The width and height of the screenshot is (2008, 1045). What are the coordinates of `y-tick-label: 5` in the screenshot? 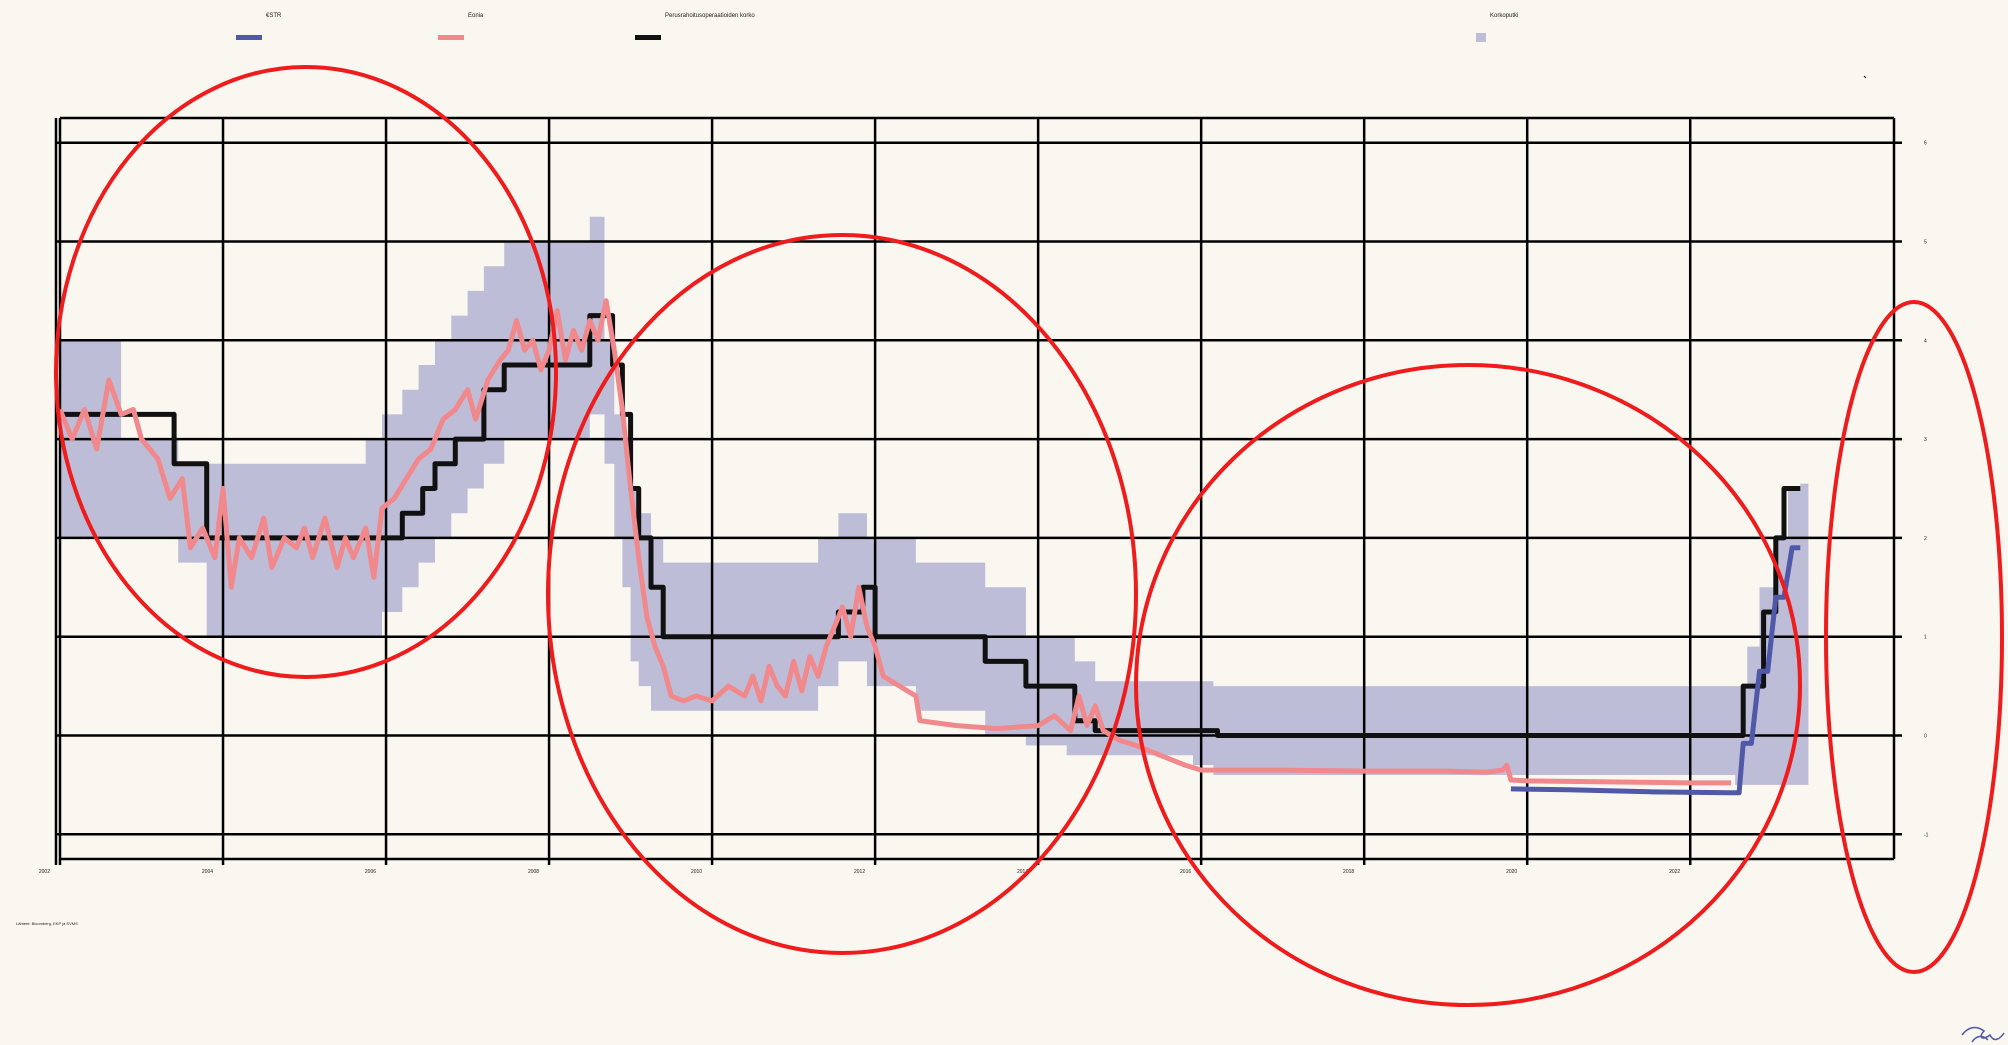 It's located at (1925, 243).